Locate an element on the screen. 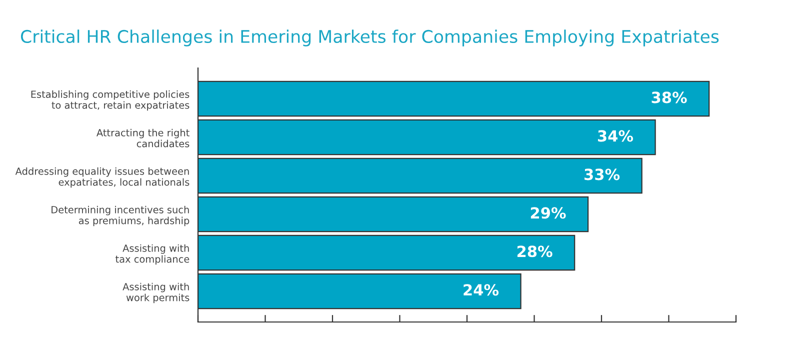  y-tick-label: Assisting with tax compliance is located at coordinates (153, 254).